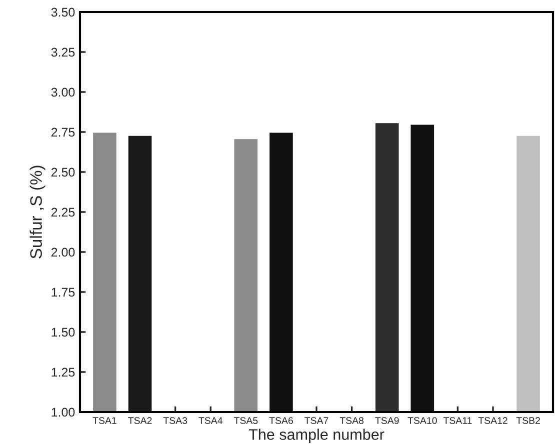 The image size is (555, 448). What do you see at coordinates (210, 420) in the screenshot?
I see `x-tick-label: TSA4` at bounding box center [210, 420].